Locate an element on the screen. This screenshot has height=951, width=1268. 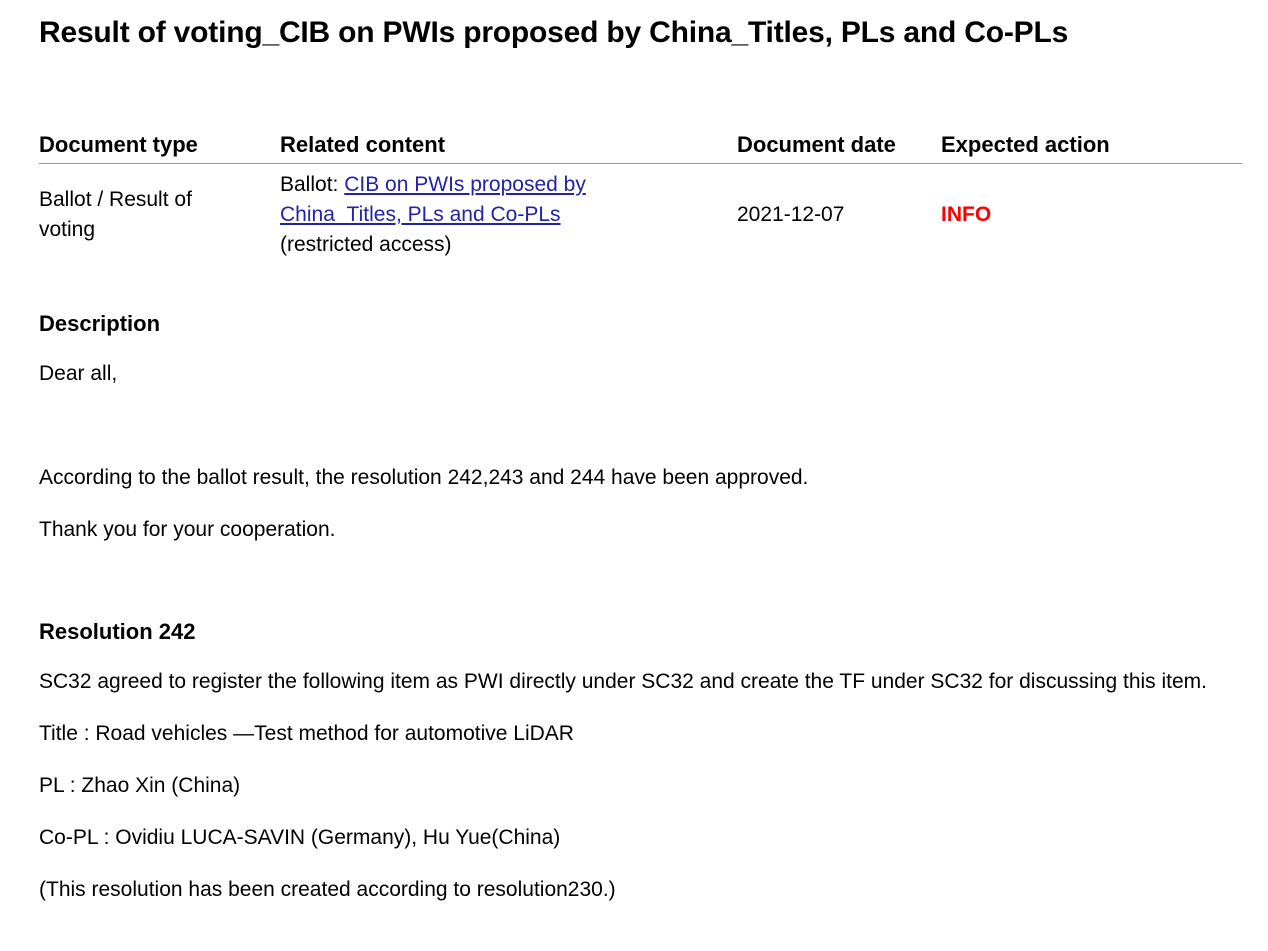
column-header-document-type: Document type is located at coordinates (159, 148).